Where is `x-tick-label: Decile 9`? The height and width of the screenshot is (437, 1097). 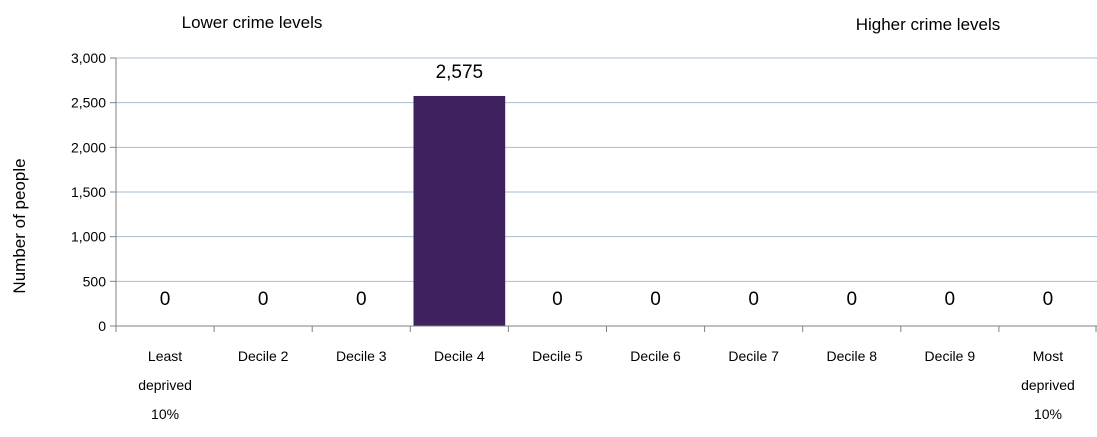 x-tick-label: Decile 9 is located at coordinates (950, 356).